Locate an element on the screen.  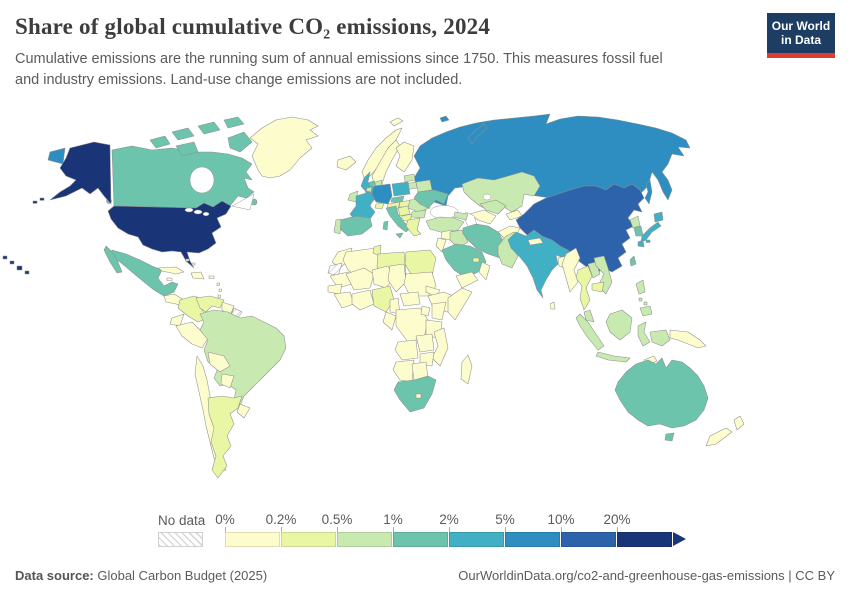
country-kazakhstan is located at coordinates (501, 192).